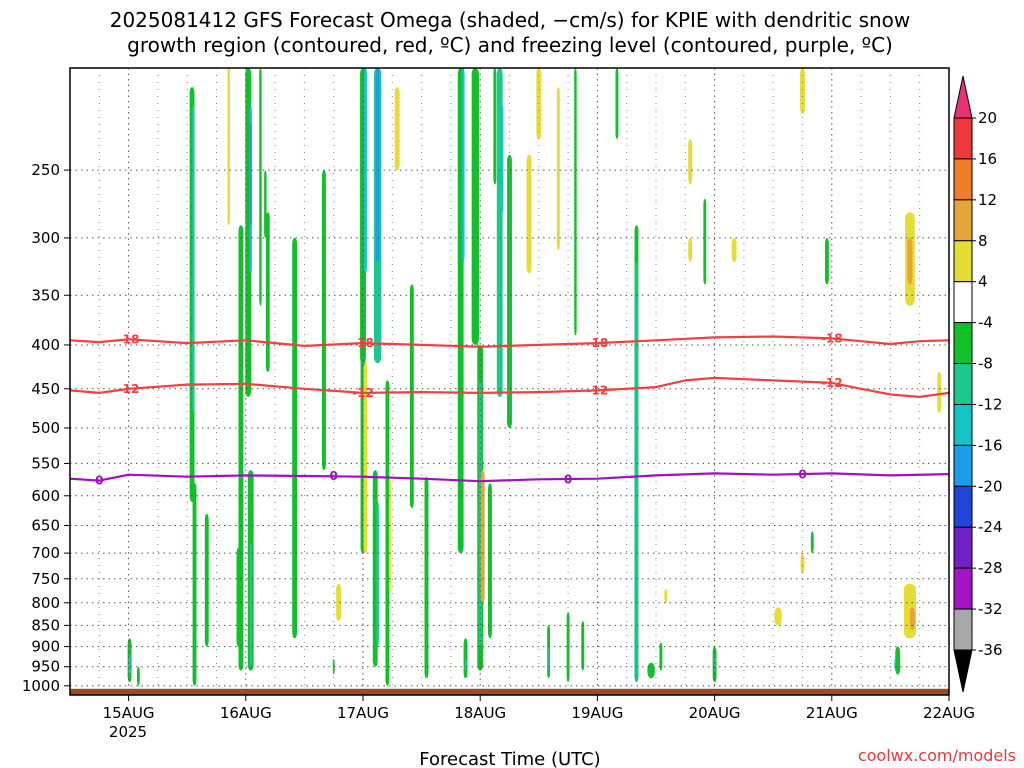 This screenshot has height=768, width=1024. I want to click on y-tick-label-600: 600, so click(45, 496).